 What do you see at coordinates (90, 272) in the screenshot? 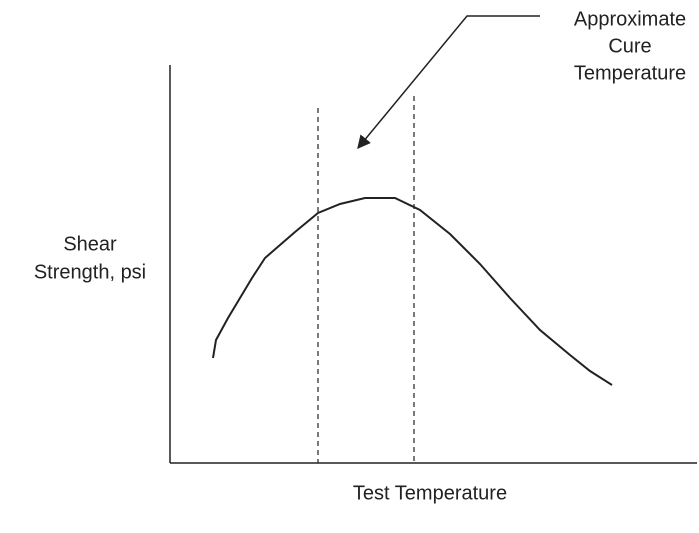
I see `y-axis-label: Strength, psi` at bounding box center [90, 272].